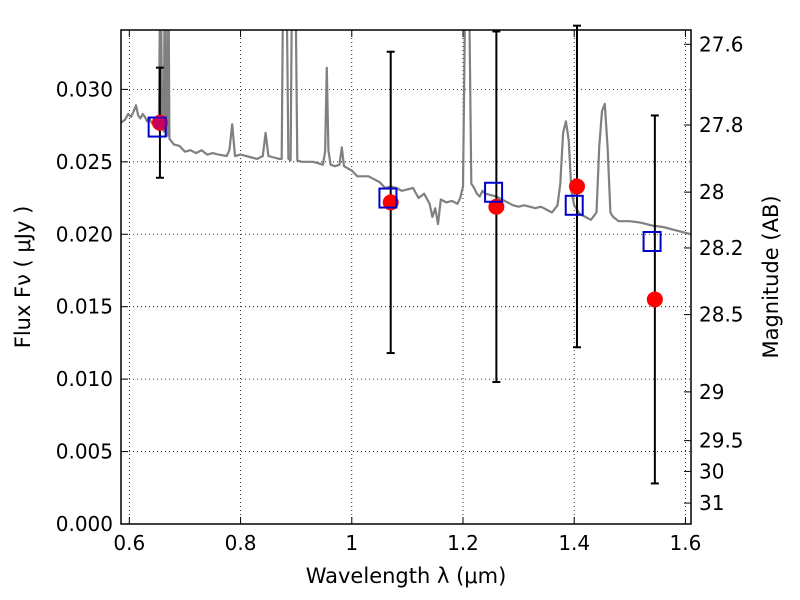  I want to click on y-tick-label: 0.030, so click(84, 89).